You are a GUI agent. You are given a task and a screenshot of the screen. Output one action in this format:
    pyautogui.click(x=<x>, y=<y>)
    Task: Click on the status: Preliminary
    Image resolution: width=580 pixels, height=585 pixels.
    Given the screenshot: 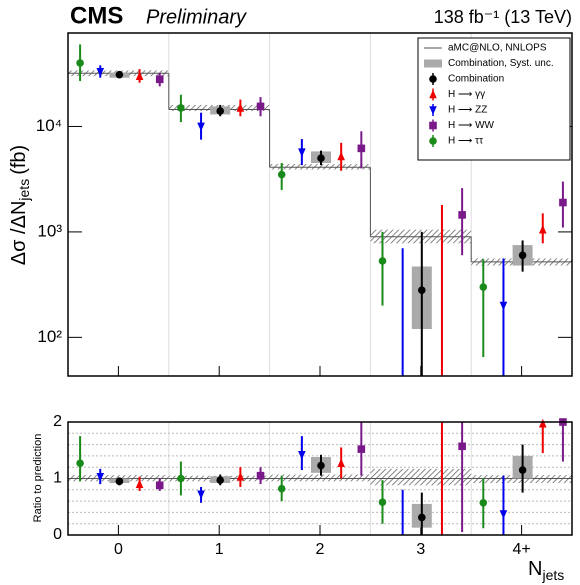 What is the action you would take?
    pyautogui.click(x=196, y=17)
    